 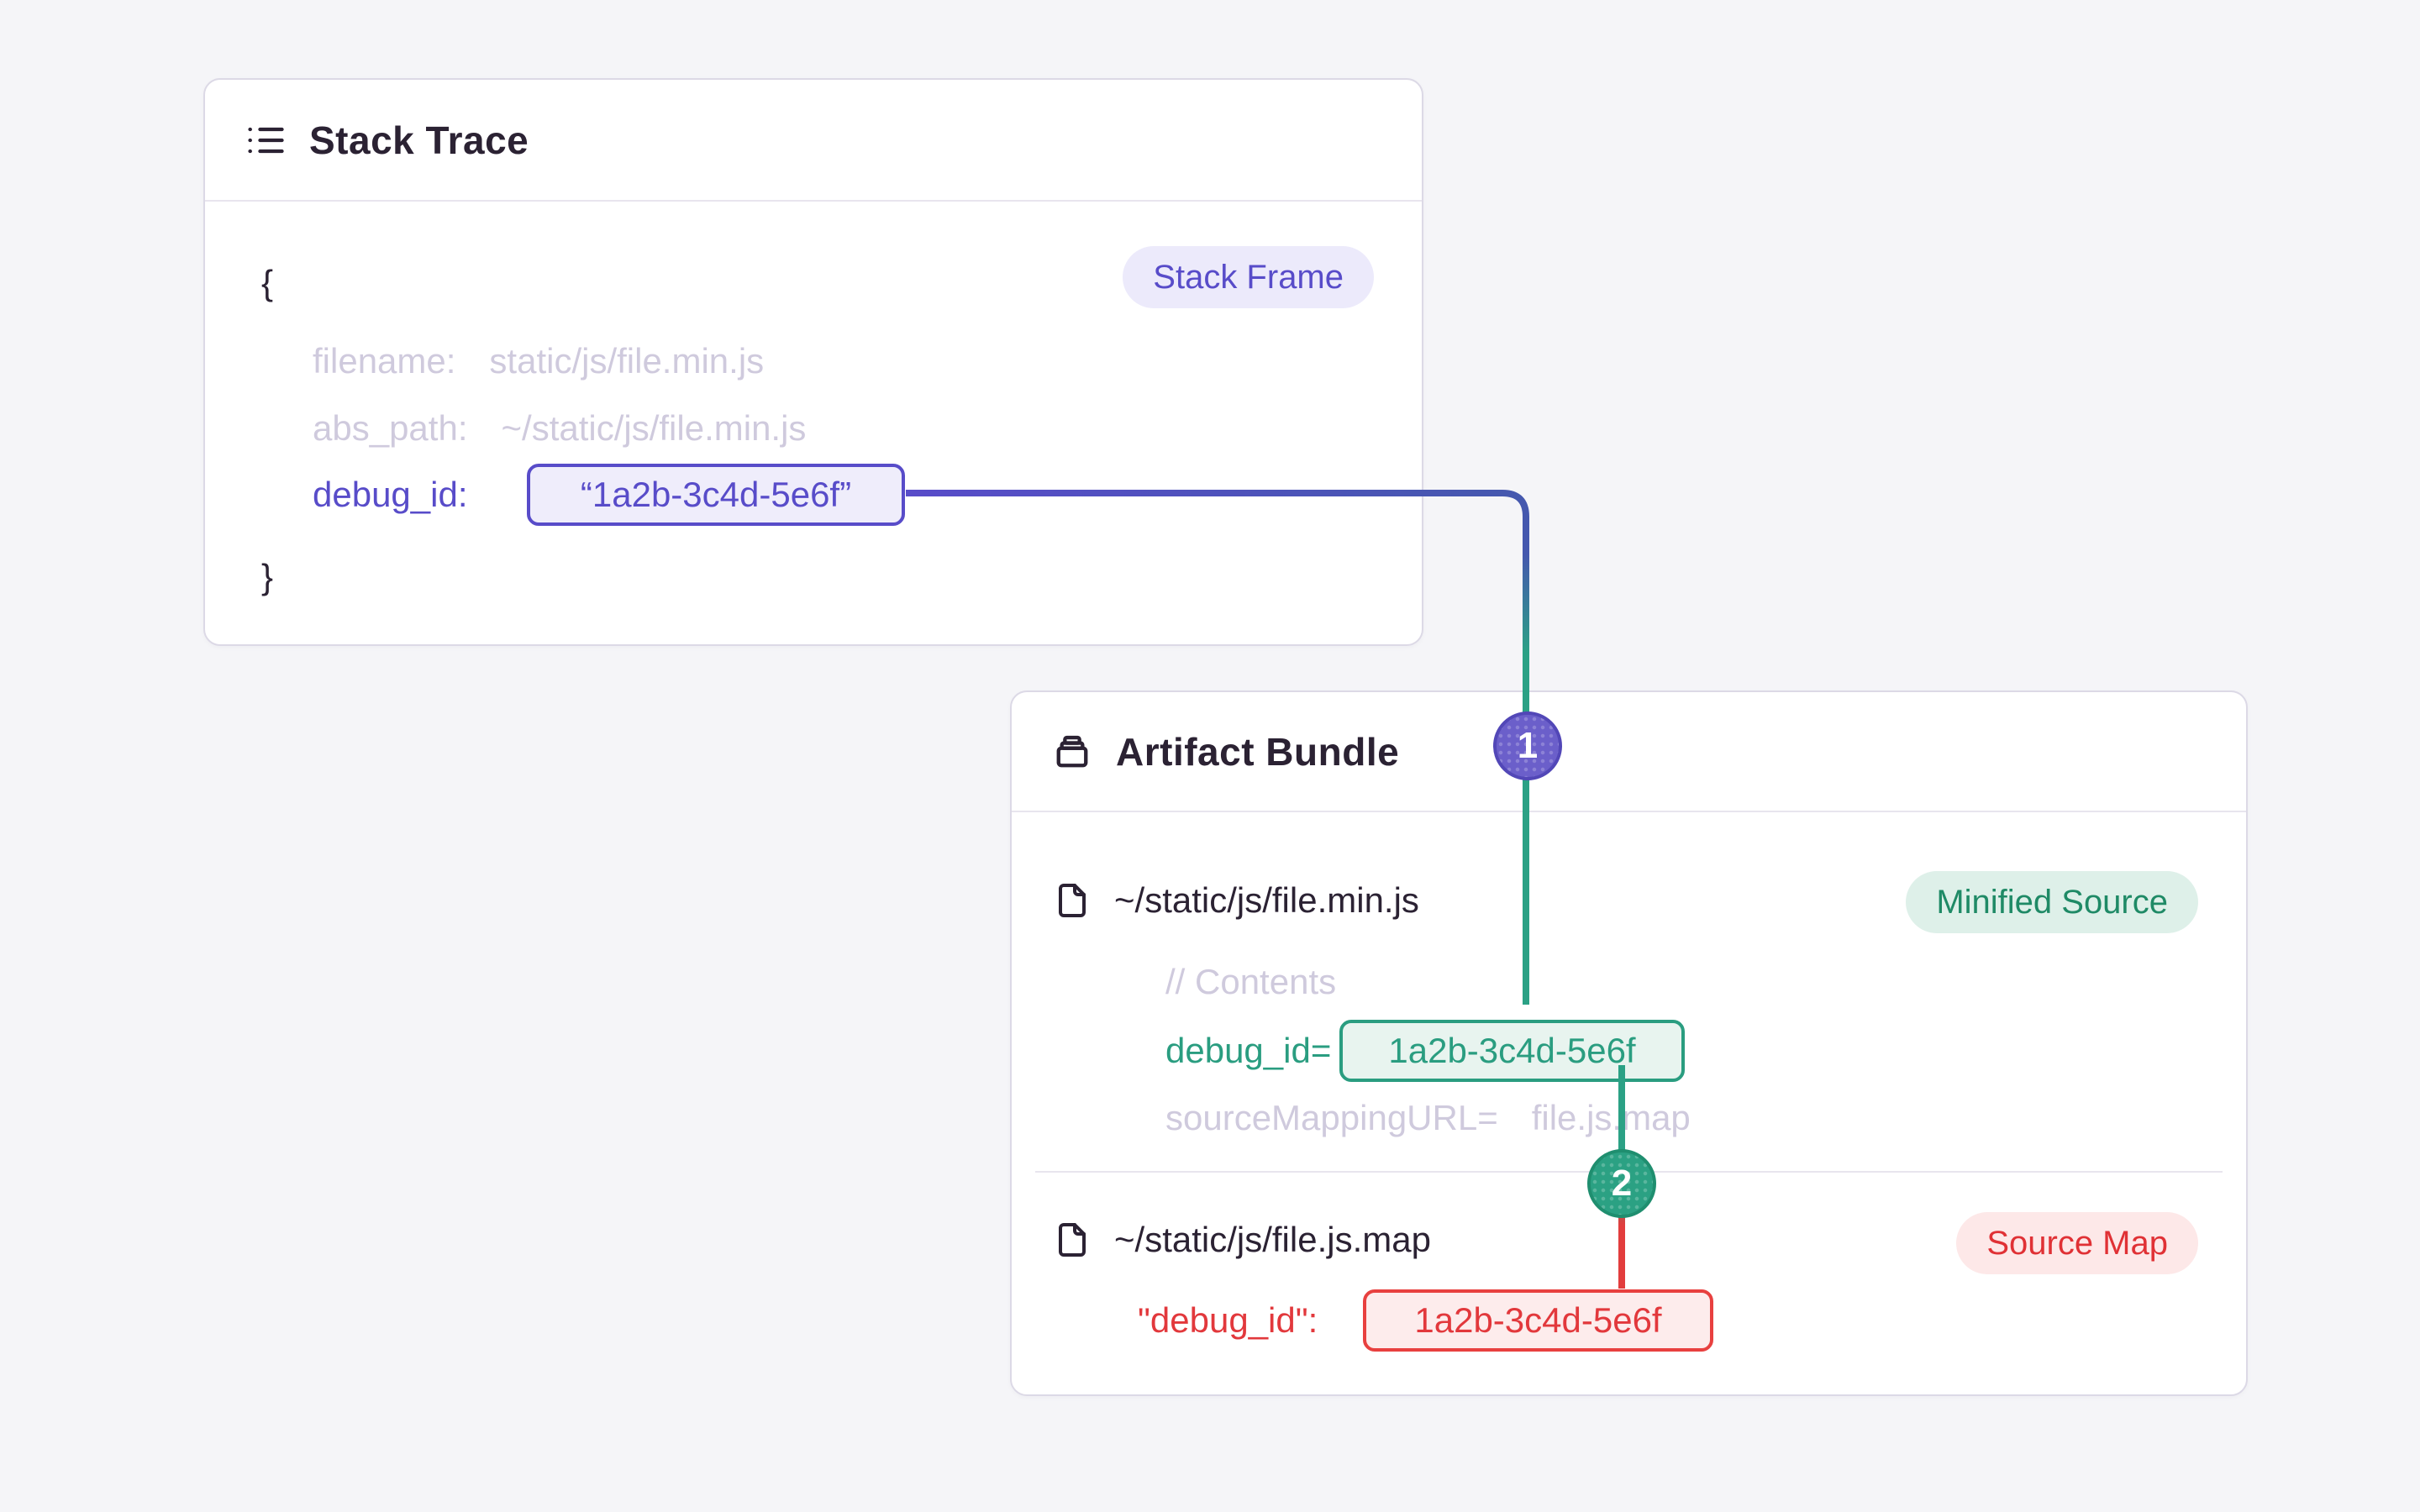 What do you see at coordinates (2052, 902) in the screenshot?
I see `minified-source-badge: Minified Source` at bounding box center [2052, 902].